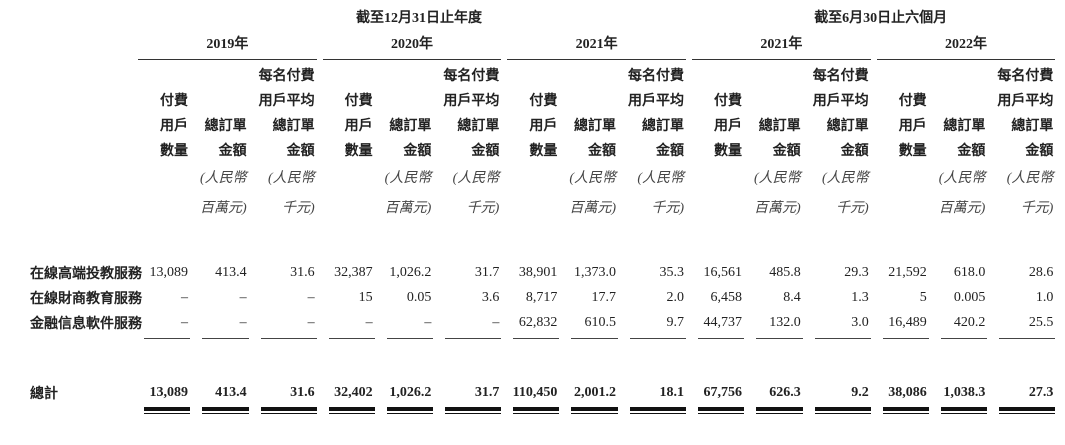  I want to click on total-value: 32,402, so click(353, 392).